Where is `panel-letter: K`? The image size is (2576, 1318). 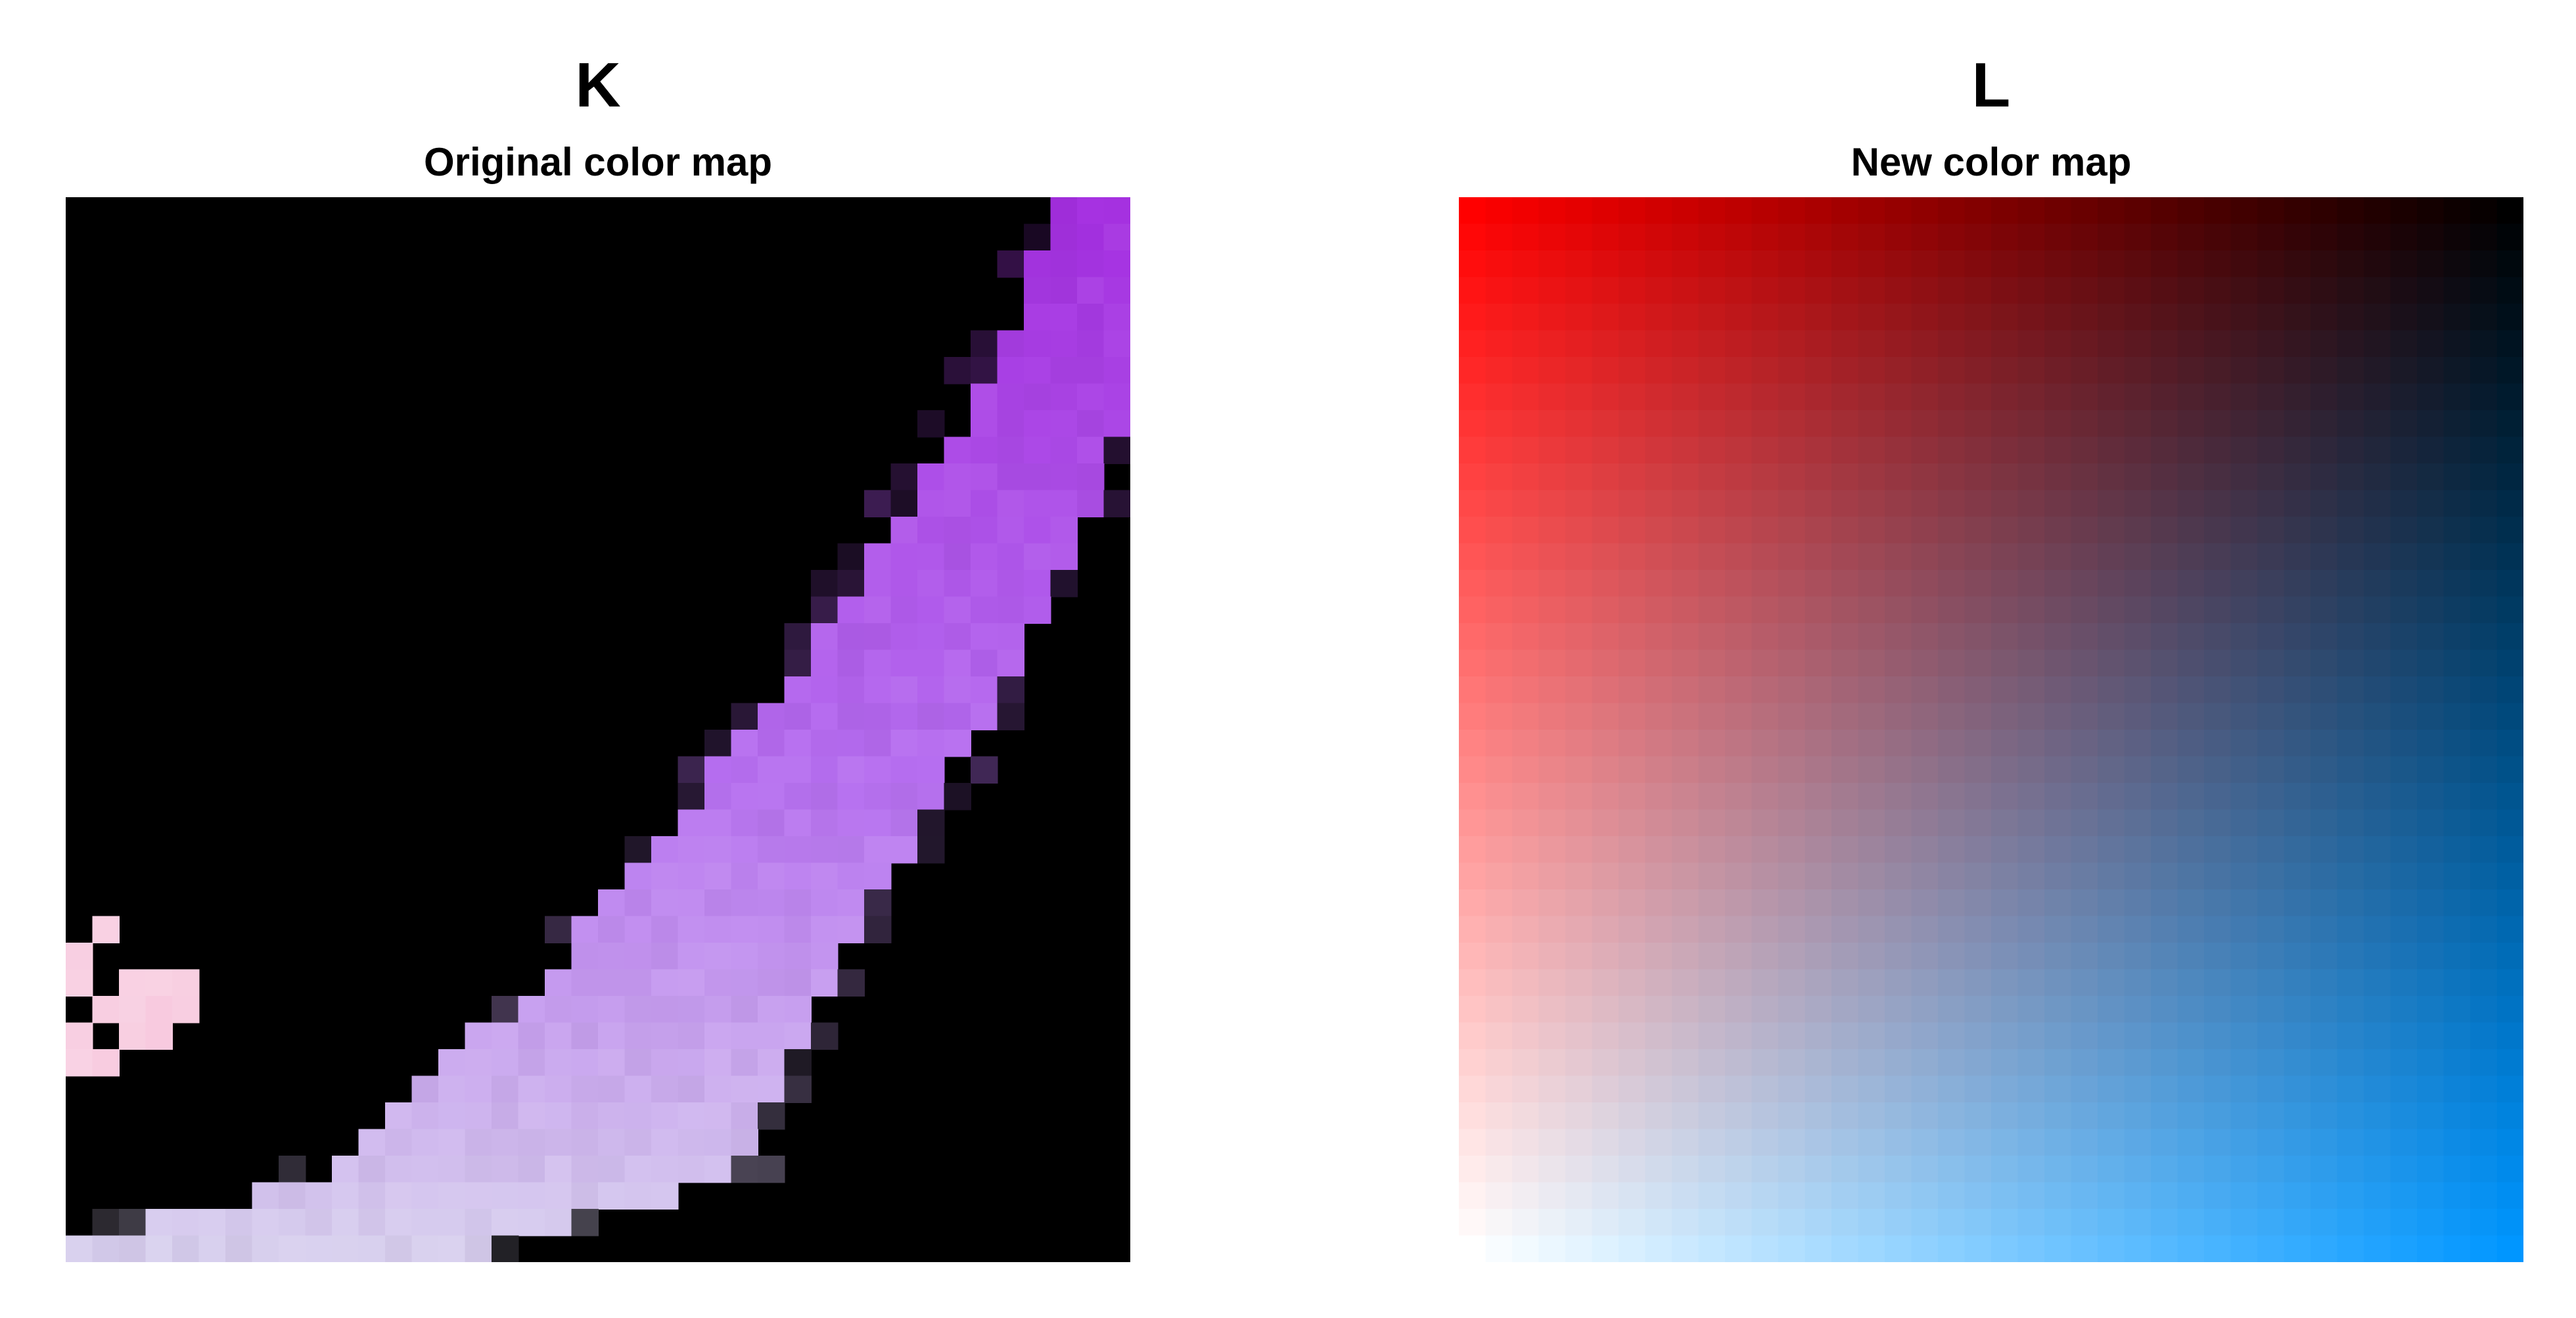
panel-letter: K is located at coordinates (598, 85).